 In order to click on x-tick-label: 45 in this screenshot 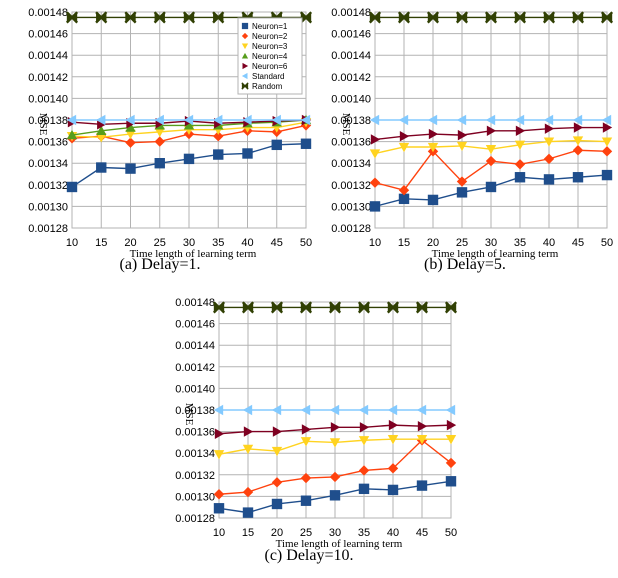, I will do `click(578, 243)`.